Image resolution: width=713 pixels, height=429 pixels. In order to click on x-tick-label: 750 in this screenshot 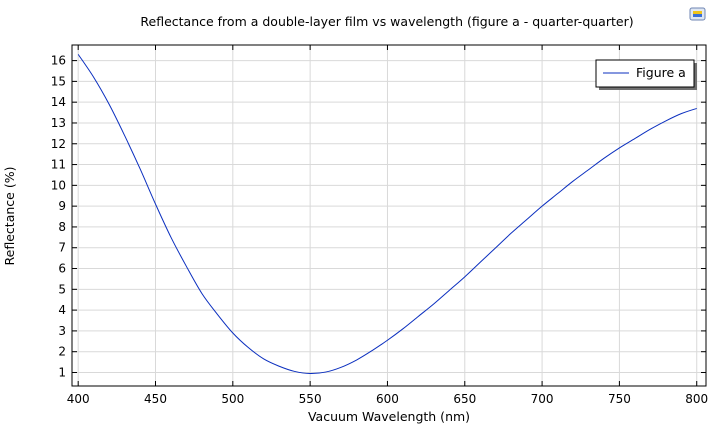, I will do `click(619, 399)`.